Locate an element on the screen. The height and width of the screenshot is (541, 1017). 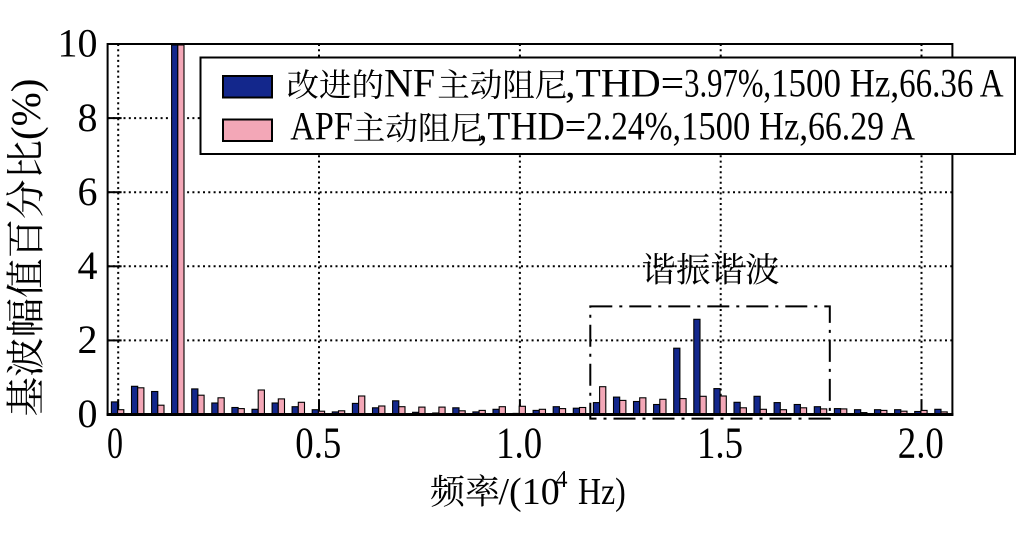
svg-text: 6 is located at coordinates (88, 191).